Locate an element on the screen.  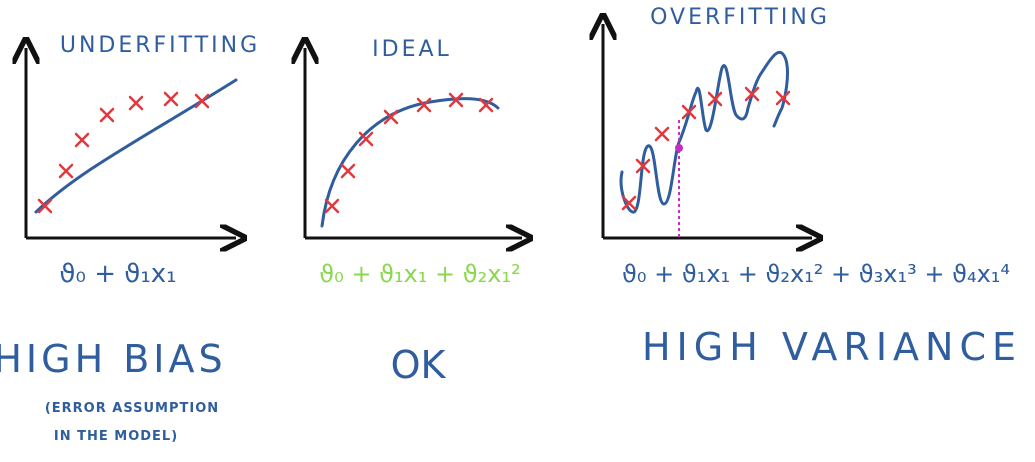
ideal-axes is located at coordinates (413, 143).